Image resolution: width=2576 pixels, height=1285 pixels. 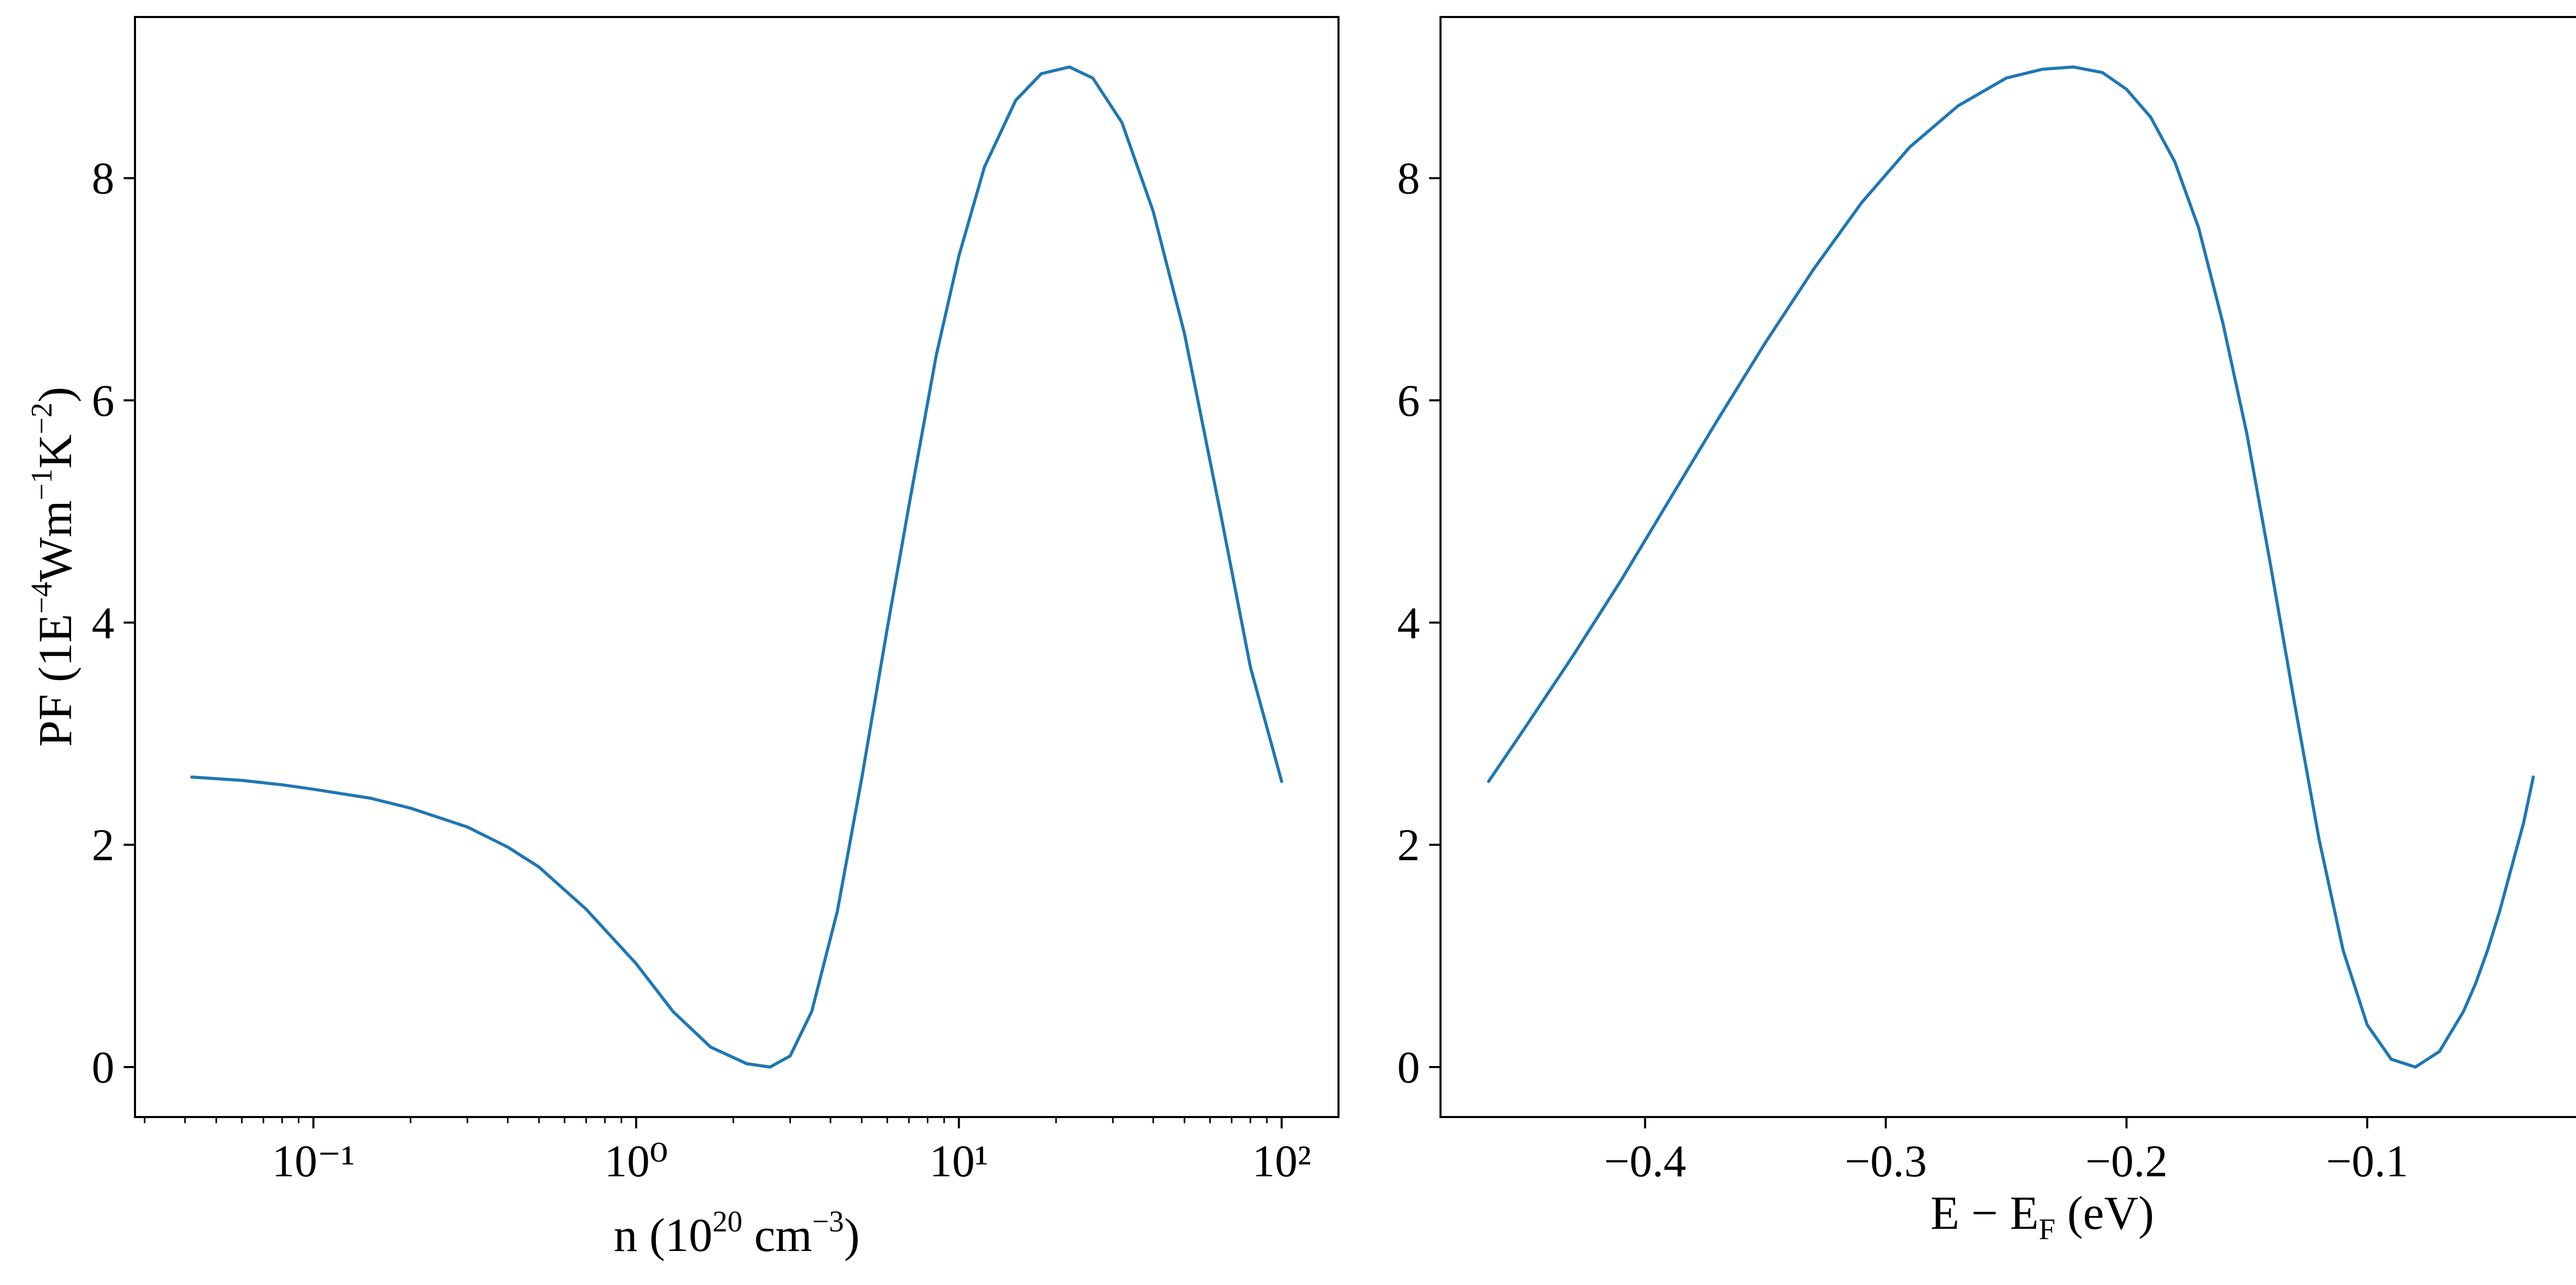 What do you see at coordinates (958, 1162) in the screenshot?
I see `x-tick-label: 10¹` at bounding box center [958, 1162].